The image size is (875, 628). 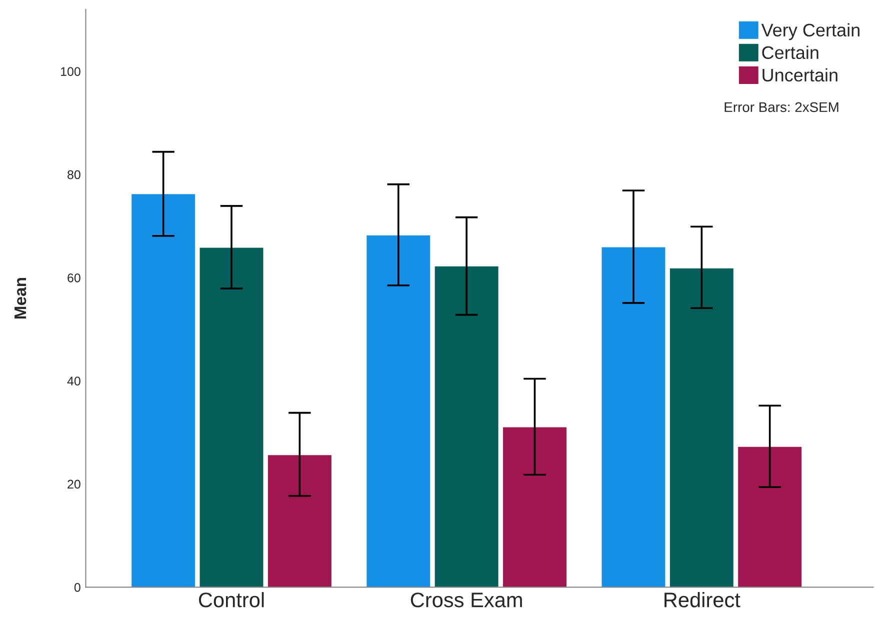 I want to click on legend-label: Certain, so click(x=790, y=53).